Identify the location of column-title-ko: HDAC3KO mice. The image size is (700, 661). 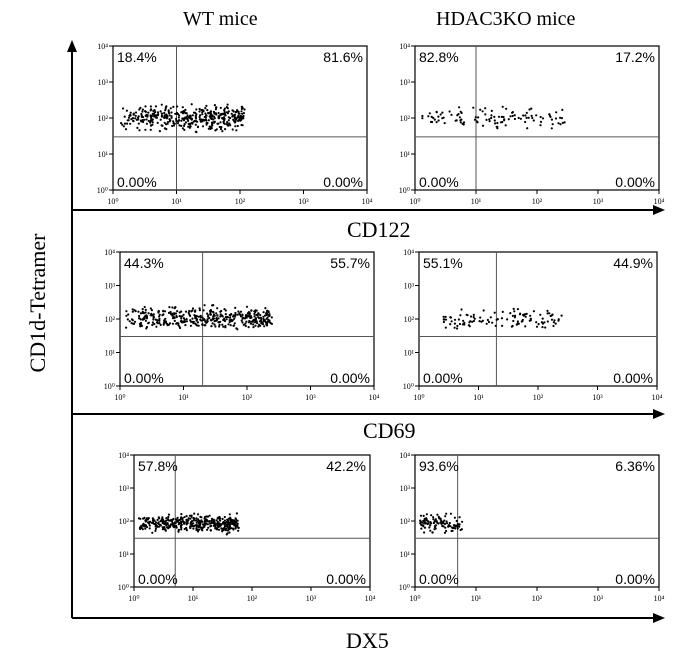
(506, 19).